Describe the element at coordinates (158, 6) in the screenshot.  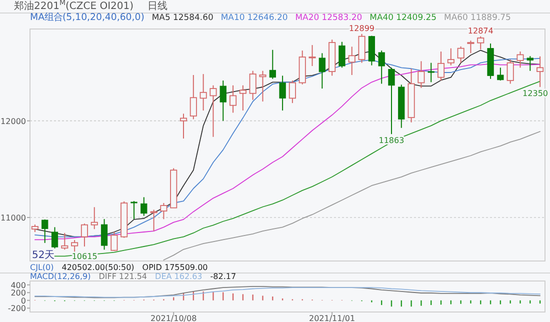
I see `chart-subtitle: 日线` at that location.